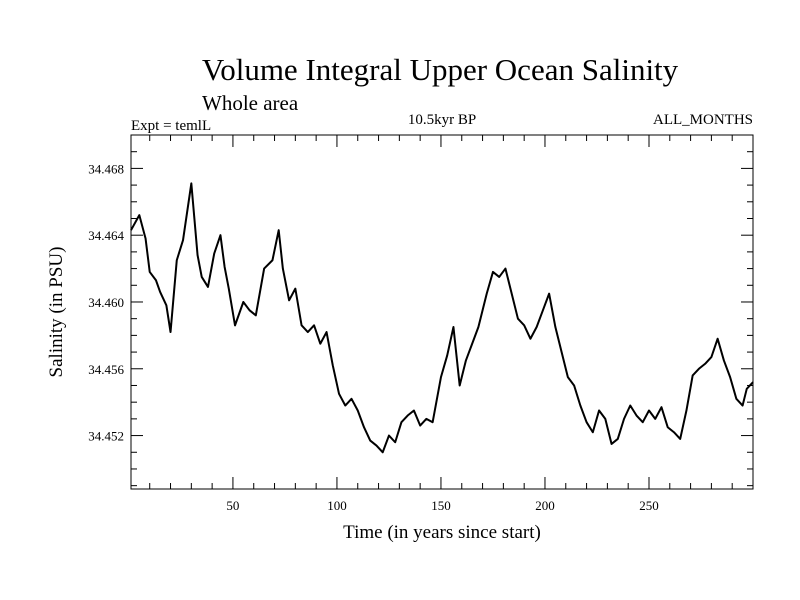 The height and width of the screenshot is (600, 800). Describe the element at coordinates (232, 505) in the screenshot. I see `x-tick-label: 50` at that location.